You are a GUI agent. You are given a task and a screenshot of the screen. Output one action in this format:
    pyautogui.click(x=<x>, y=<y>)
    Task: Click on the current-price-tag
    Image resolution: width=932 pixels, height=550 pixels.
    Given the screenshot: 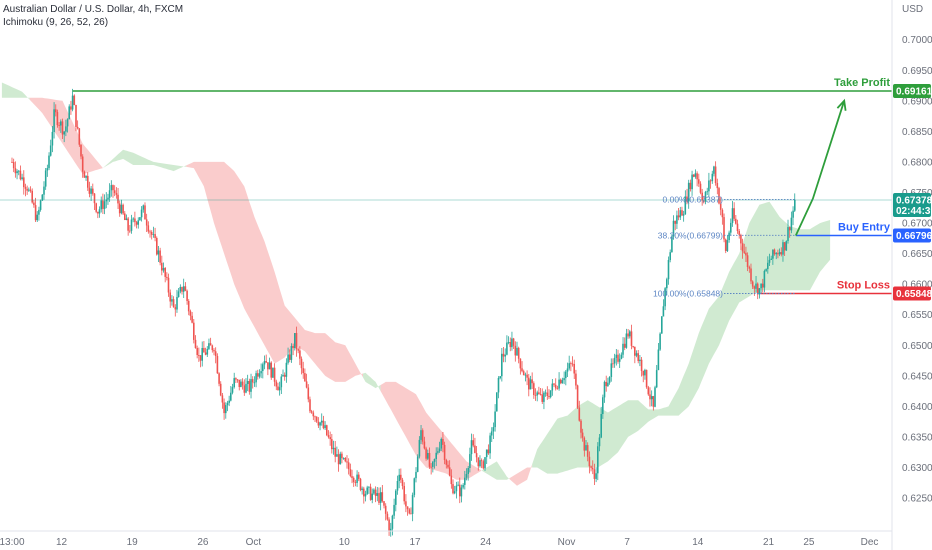 What is the action you would take?
    pyautogui.click(x=912, y=205)
    